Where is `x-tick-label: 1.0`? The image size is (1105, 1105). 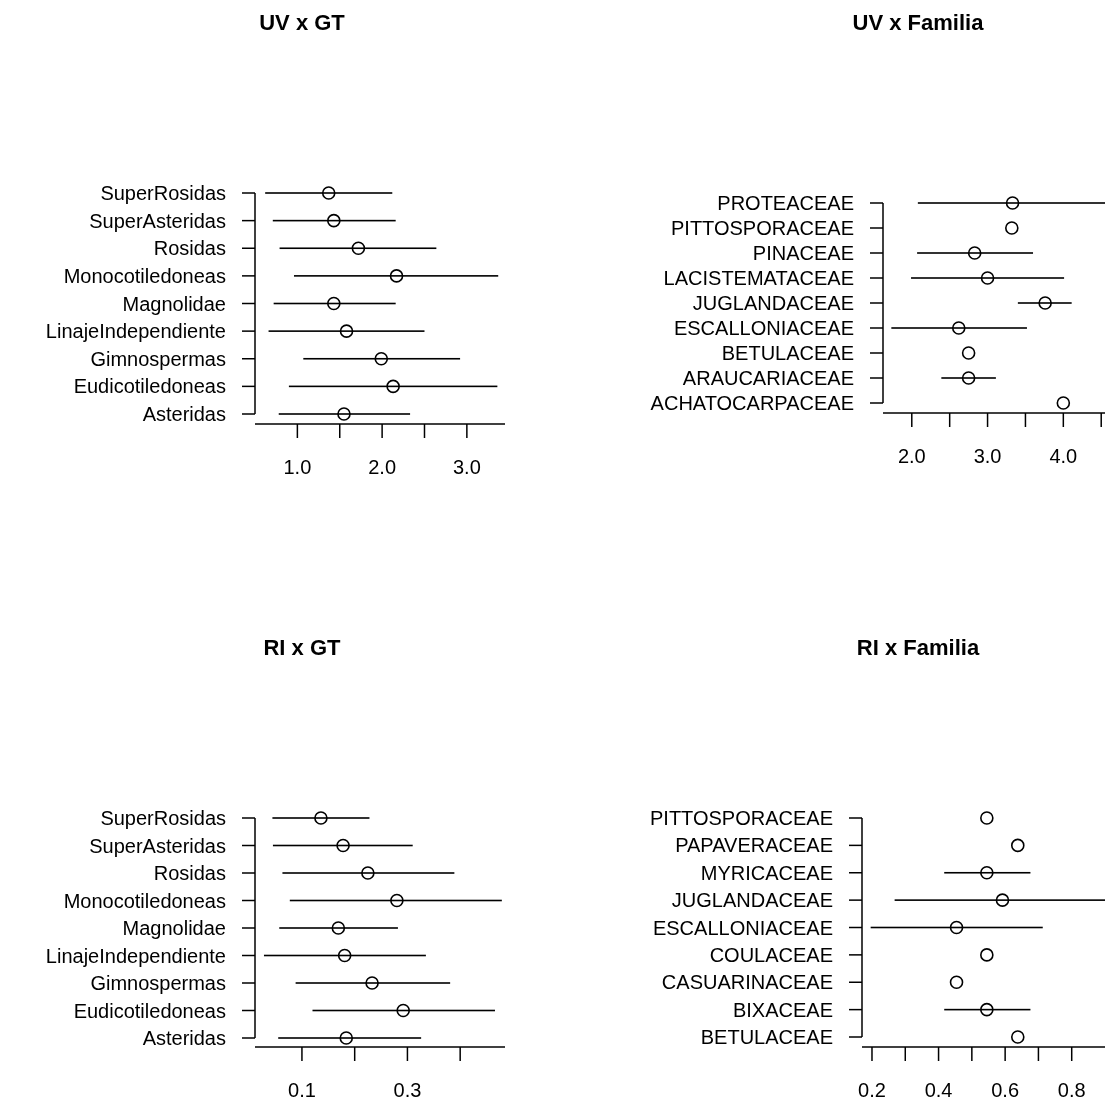 x-tick-label: 1.0 is located at coordinates (297, 467).